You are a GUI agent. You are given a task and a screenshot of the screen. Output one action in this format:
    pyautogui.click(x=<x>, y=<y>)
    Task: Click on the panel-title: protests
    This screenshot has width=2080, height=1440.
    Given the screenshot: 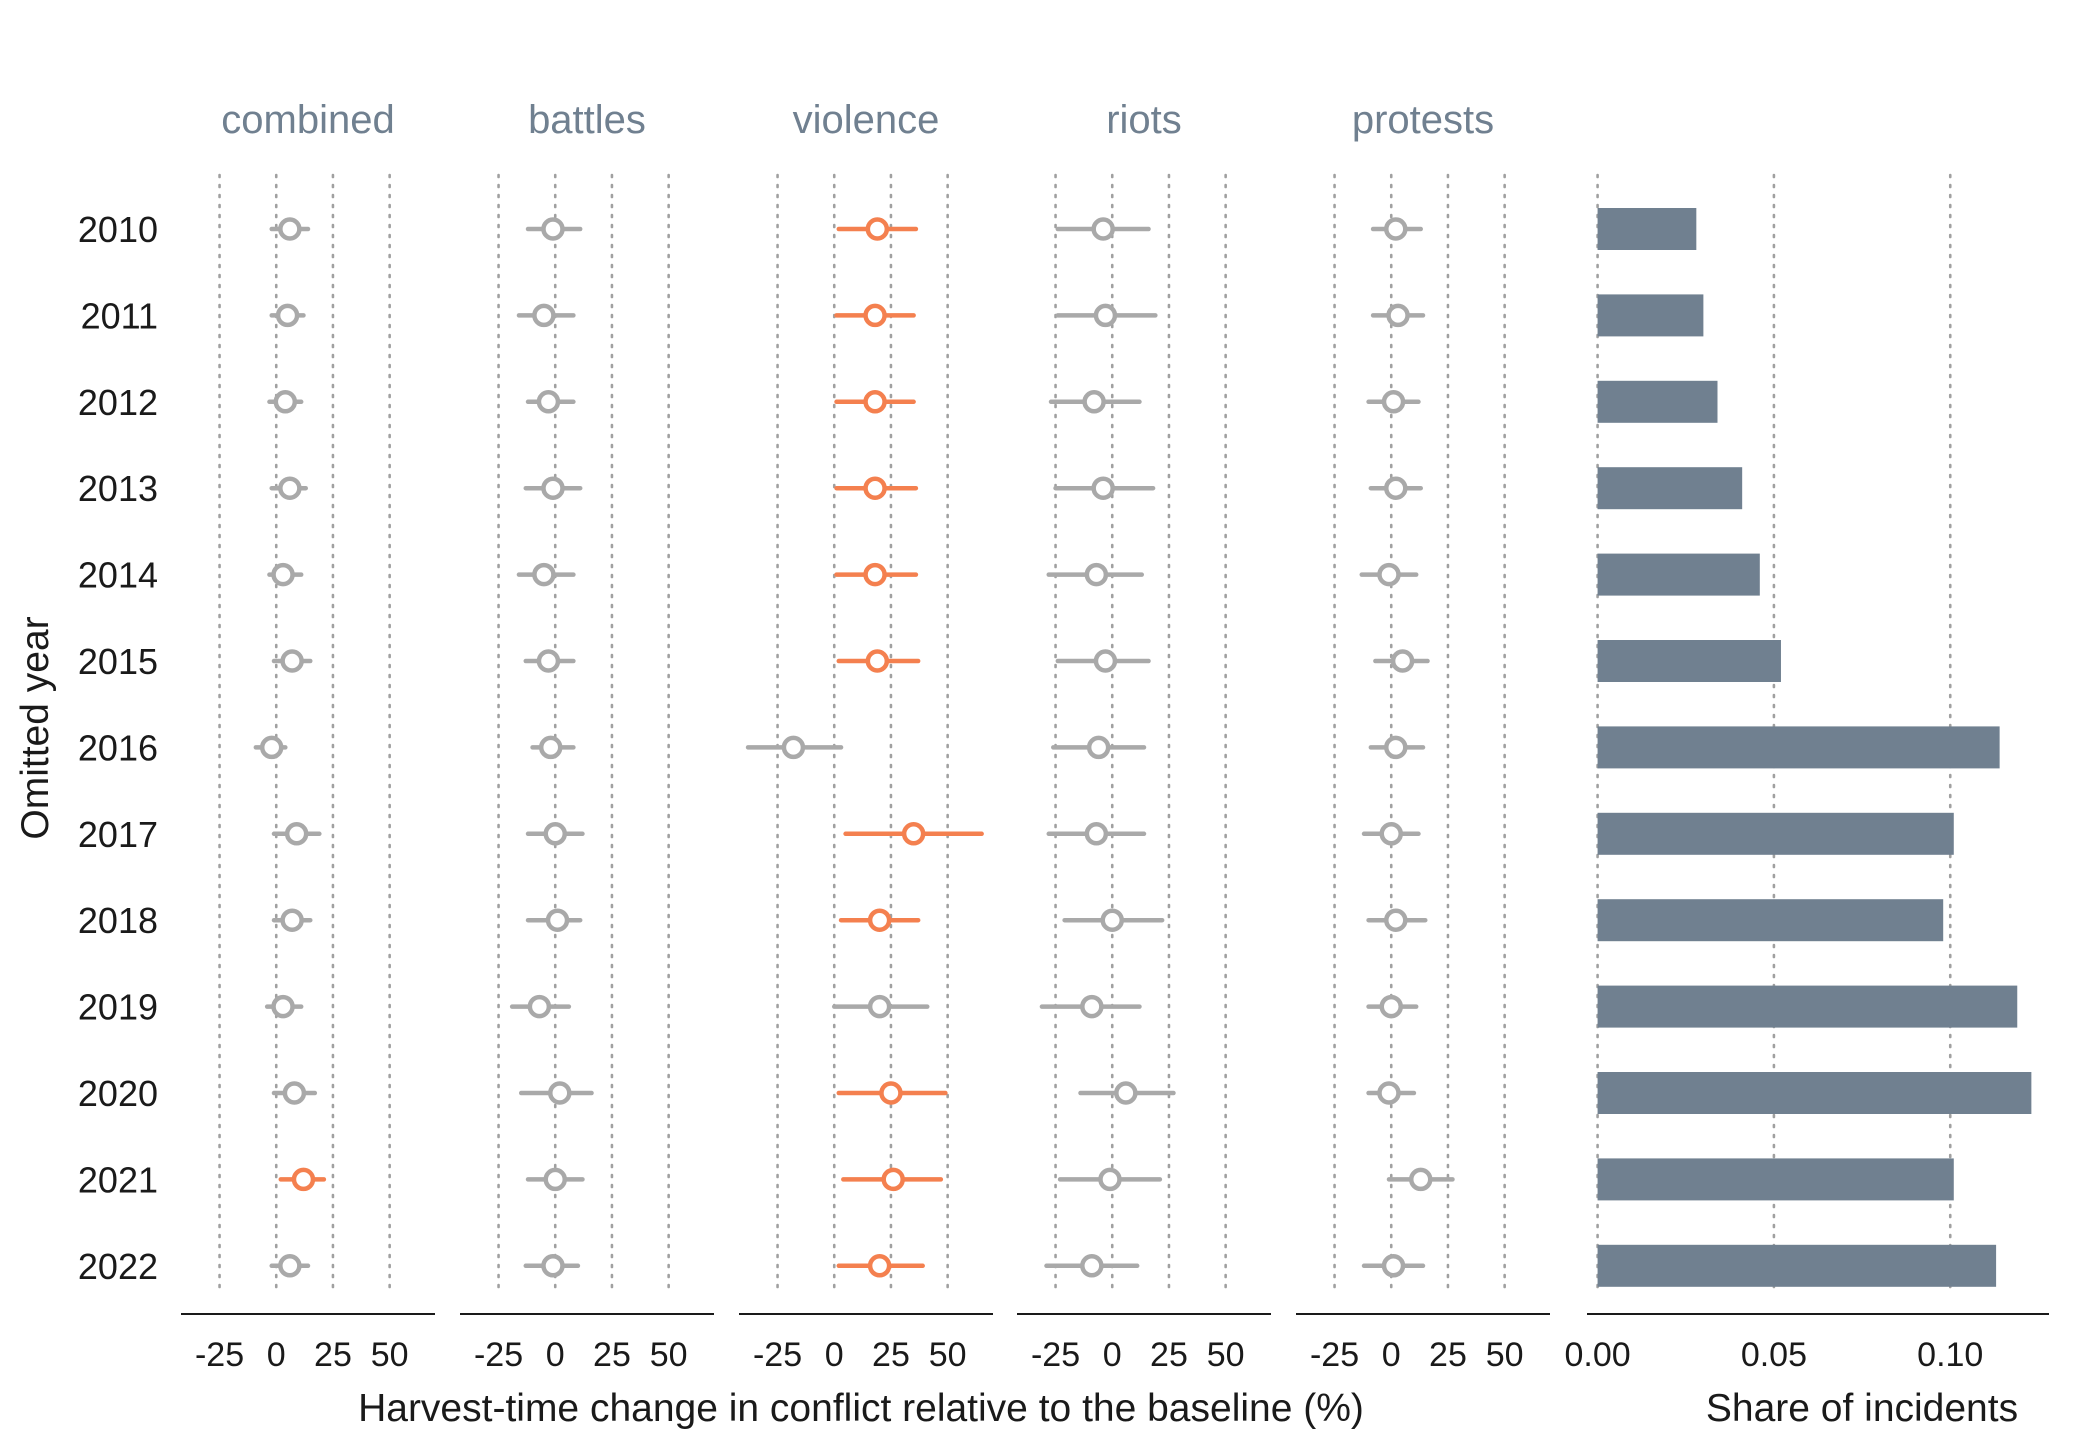 What is the action you would take?
    pyautogui.click(x=1423, y=120)
    